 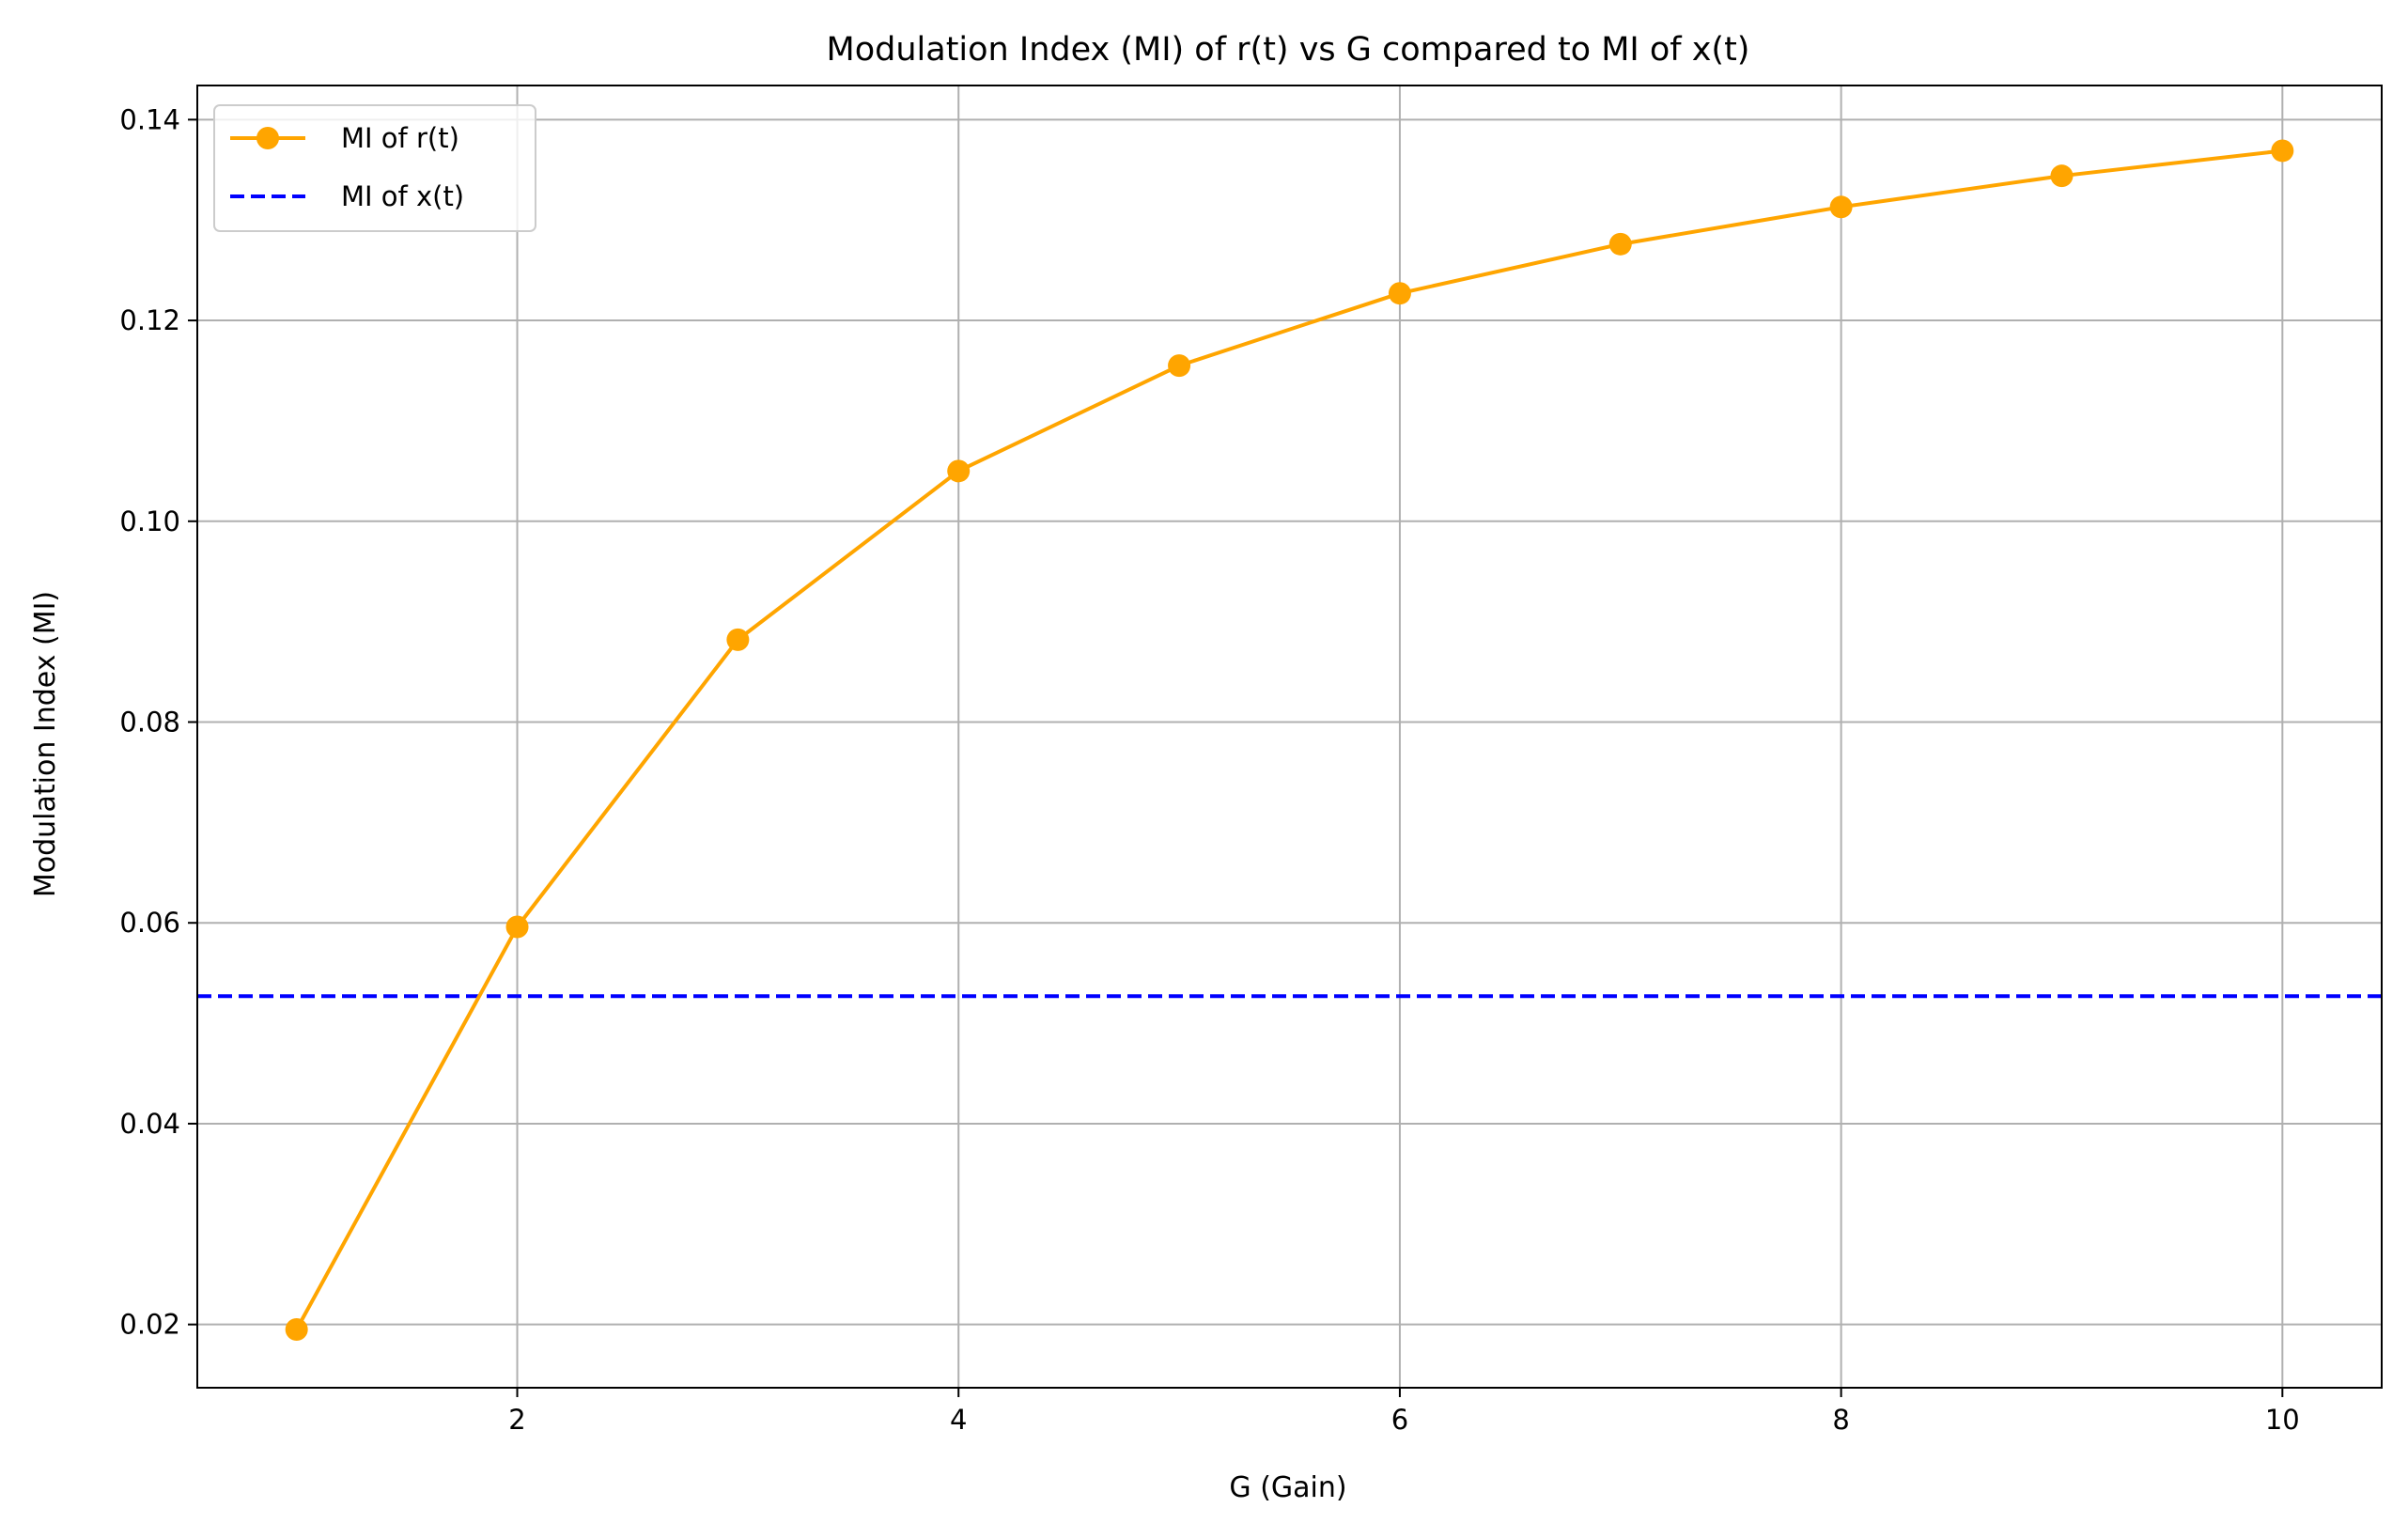 I want to click on y-tick-label: 0.06, so click(x=149, y=923).